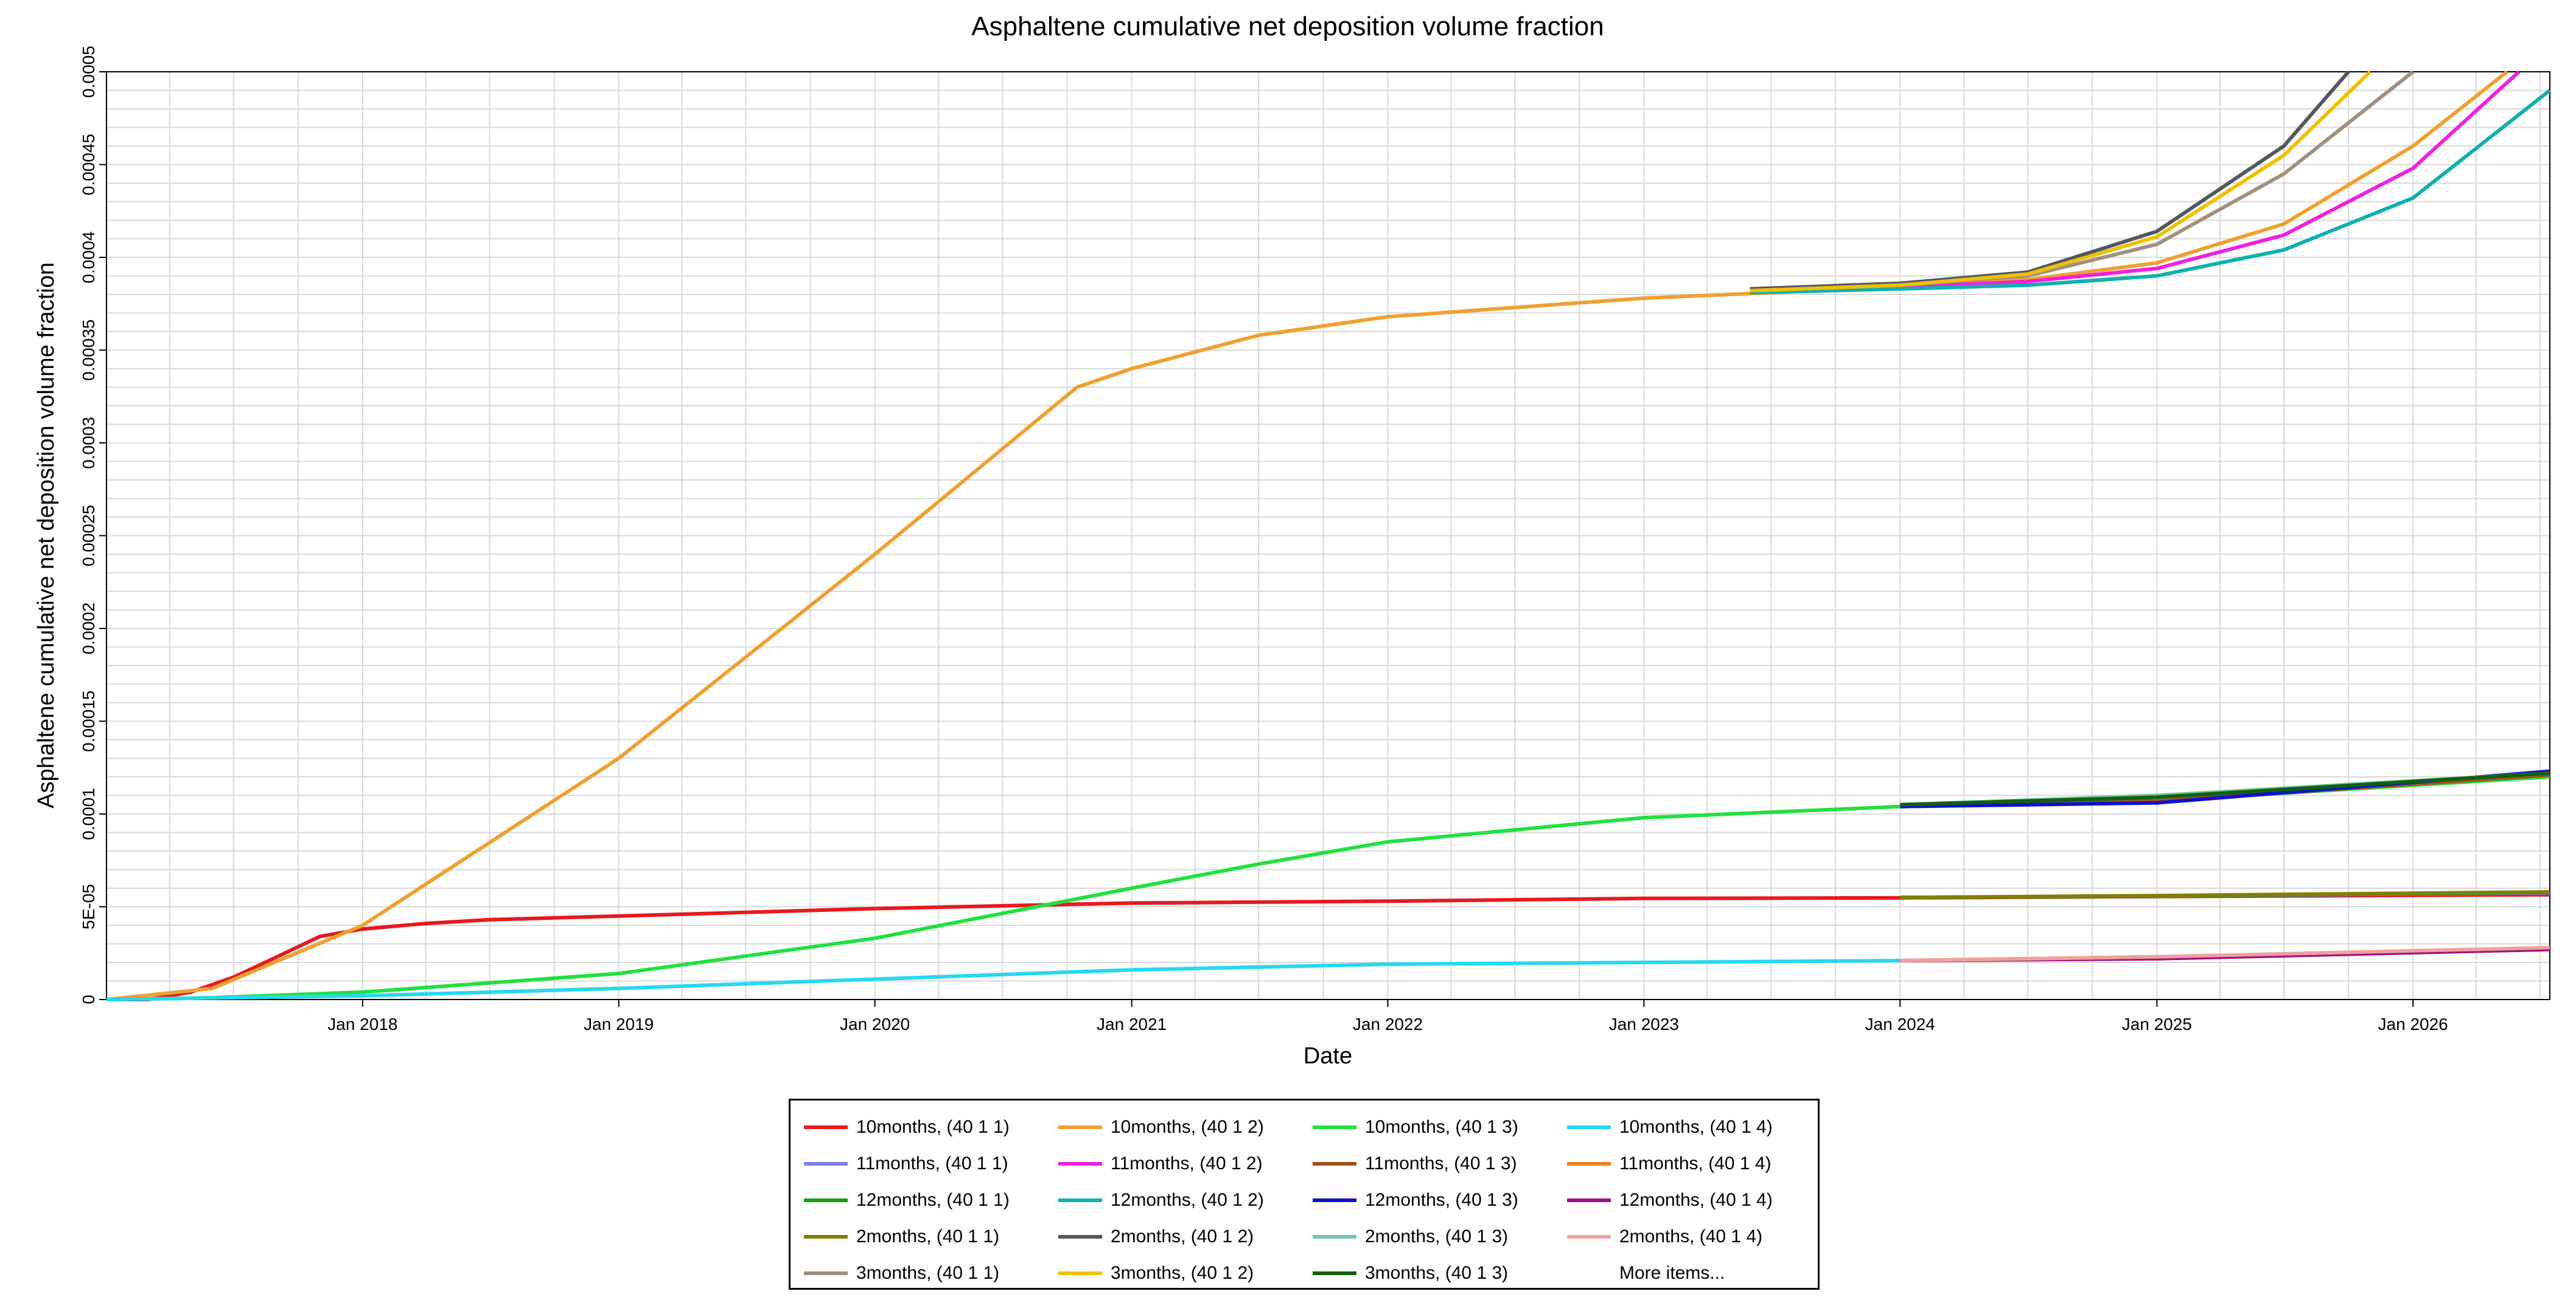 This screenshot has height=1311, width=2576. I want to click on legend-item: 11months, (40 1 3), so click(1415, 1164).